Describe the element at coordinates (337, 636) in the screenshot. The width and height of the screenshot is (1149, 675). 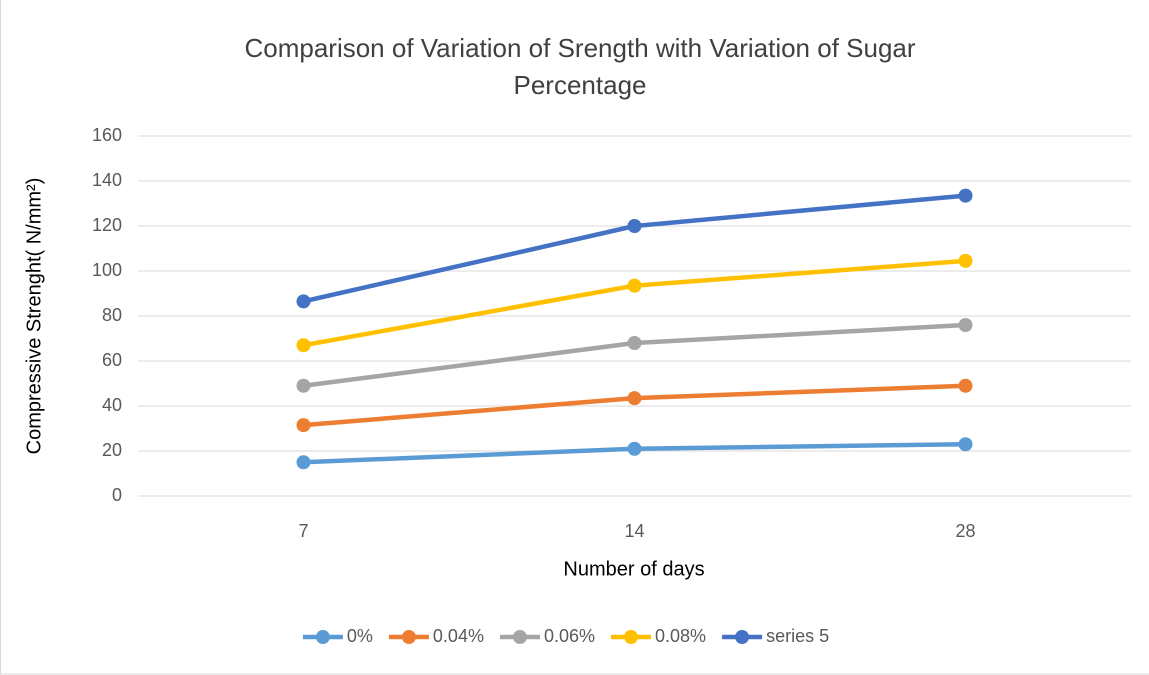
I see `legend-item: 0%` at that location.